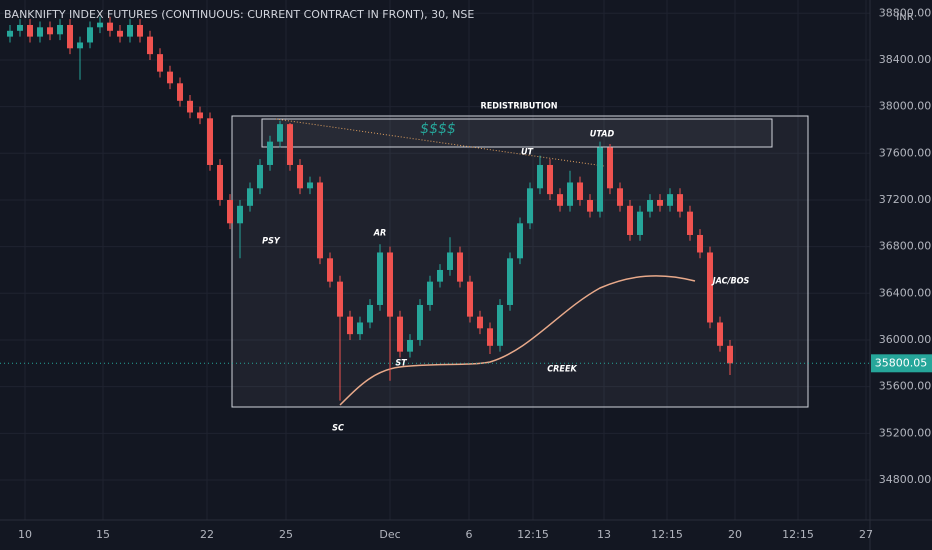 The image size is (932, 550). I want to click on annotation: UT, so click(528, 153).